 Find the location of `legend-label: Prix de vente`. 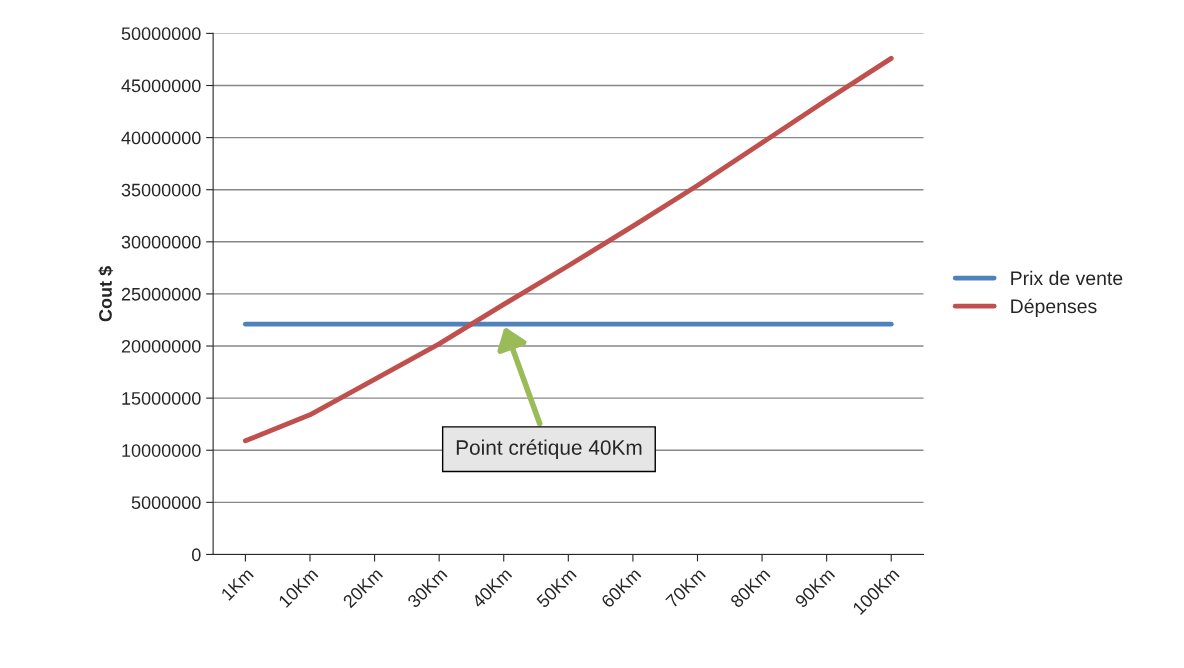

legend-label: Prix de vente is located at coordinates (1067, 278).